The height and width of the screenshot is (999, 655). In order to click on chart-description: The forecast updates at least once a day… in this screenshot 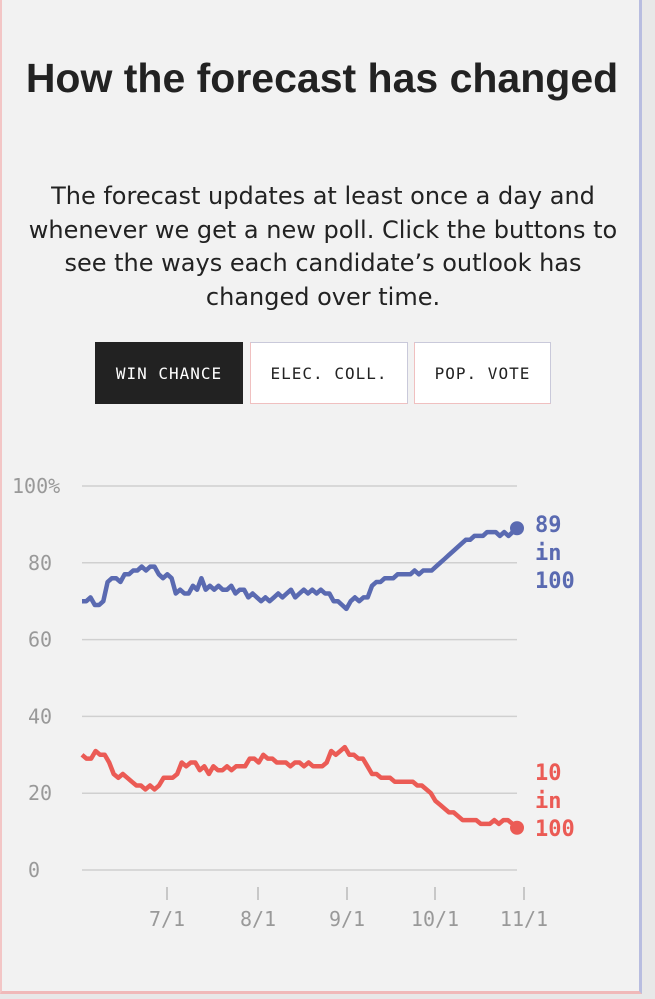, I will do `click(323, 246)`.